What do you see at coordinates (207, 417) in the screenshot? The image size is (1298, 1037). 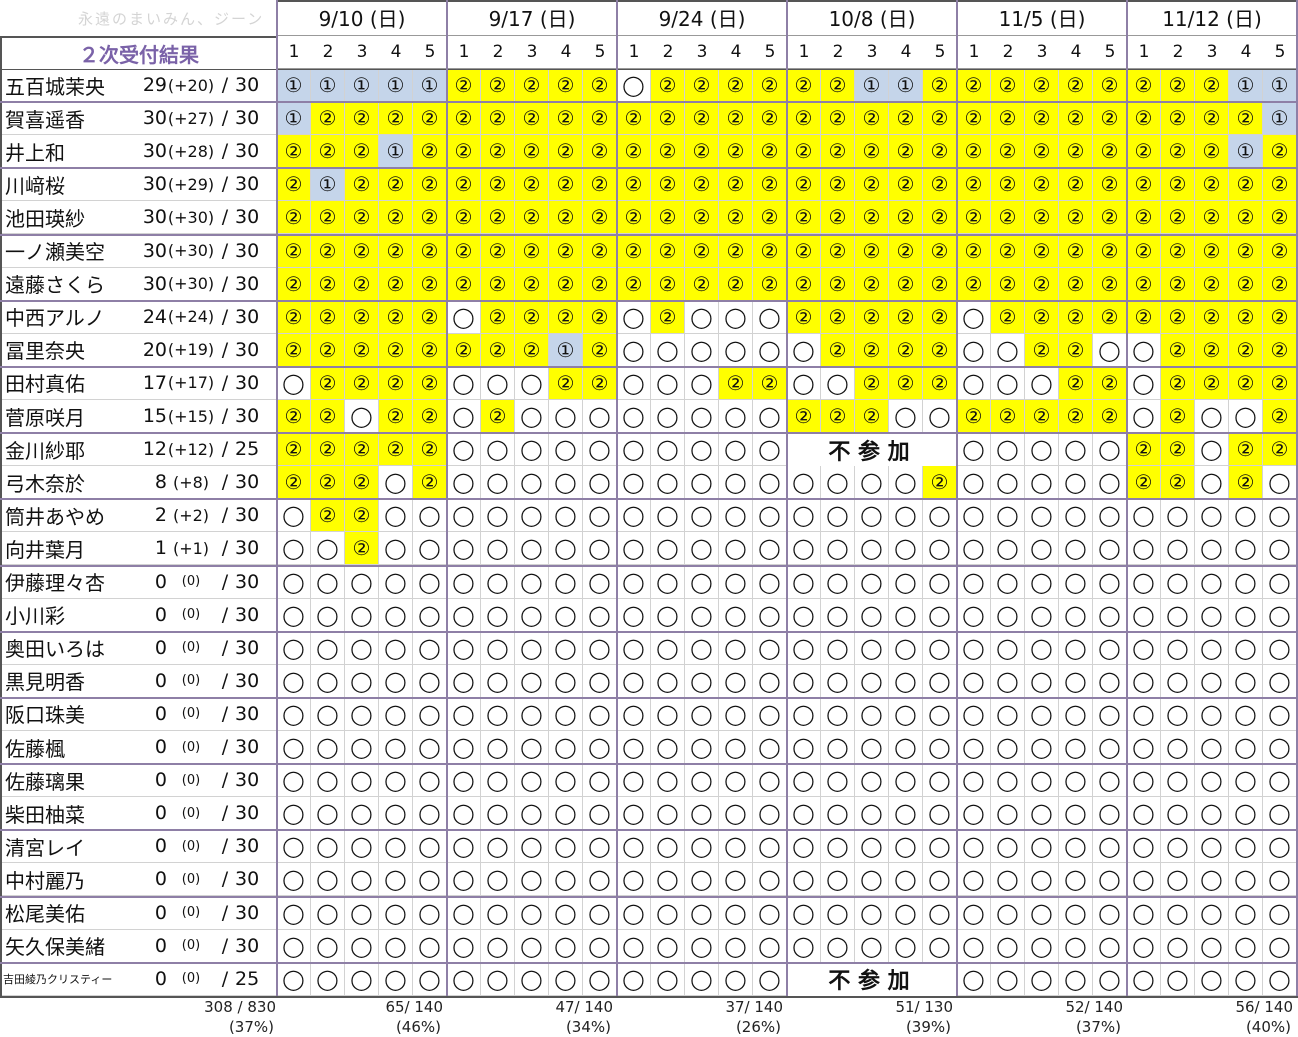 I see `member-score: 15 (+15)/30` at bounding box center [207, 417].